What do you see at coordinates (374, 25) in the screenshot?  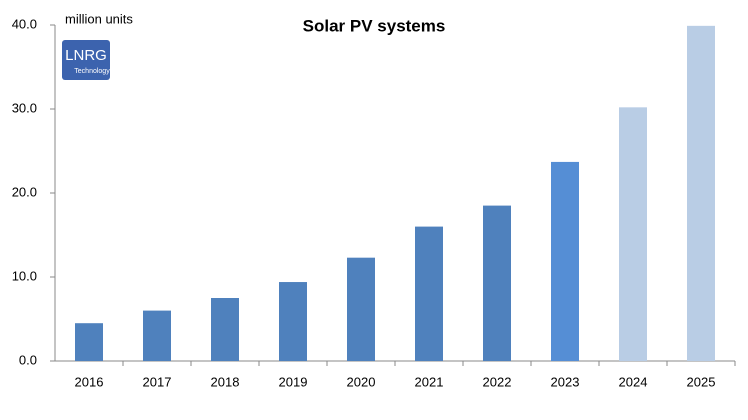 I see `chart-title: Solar PV systems` at bounding box center [374, 25].